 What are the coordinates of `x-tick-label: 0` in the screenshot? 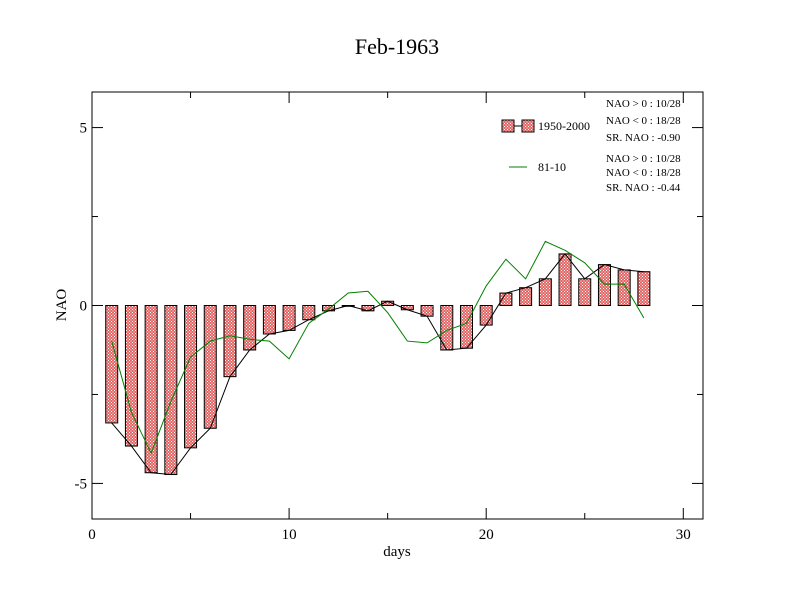 It's located at (92, 535).